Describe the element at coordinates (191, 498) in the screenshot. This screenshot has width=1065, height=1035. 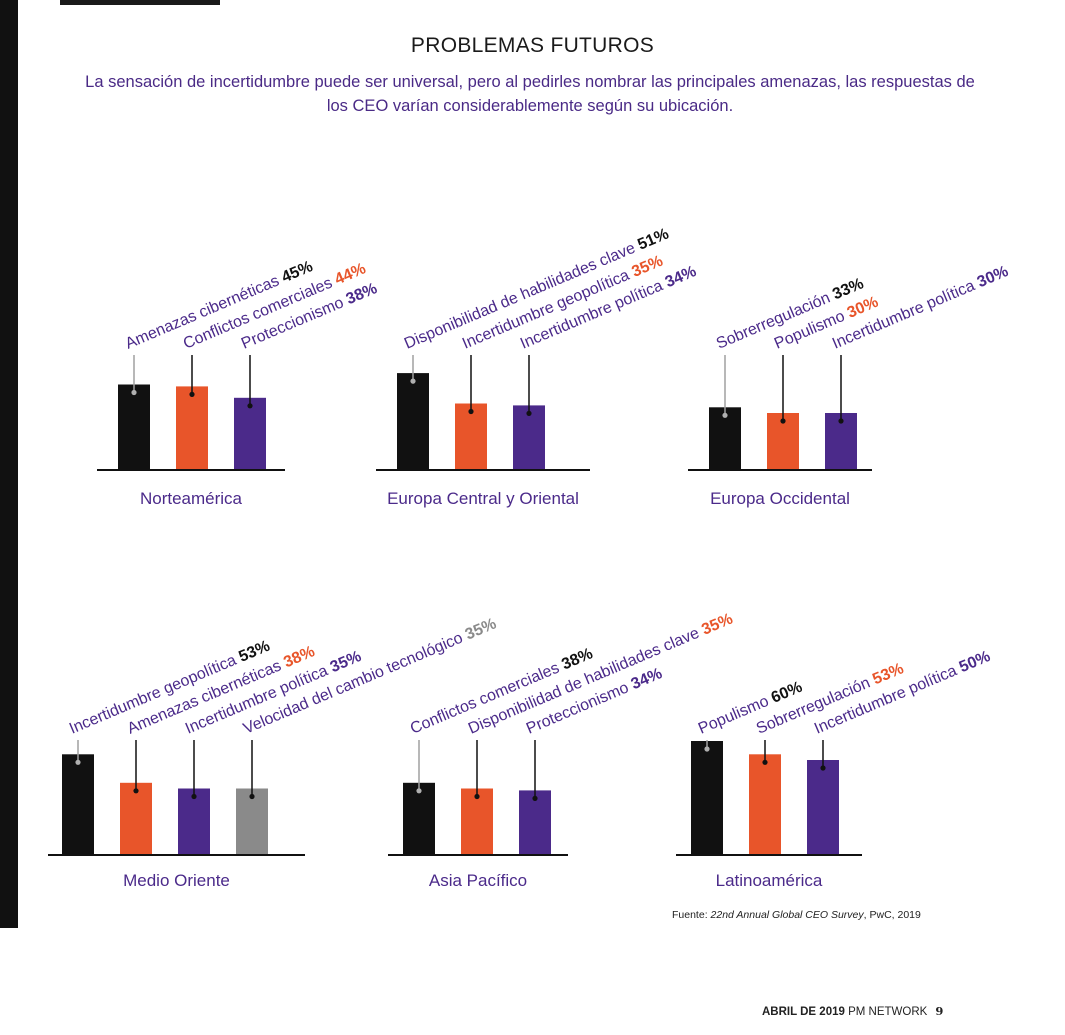
I see `chart-title: Norteamérica` at that location.